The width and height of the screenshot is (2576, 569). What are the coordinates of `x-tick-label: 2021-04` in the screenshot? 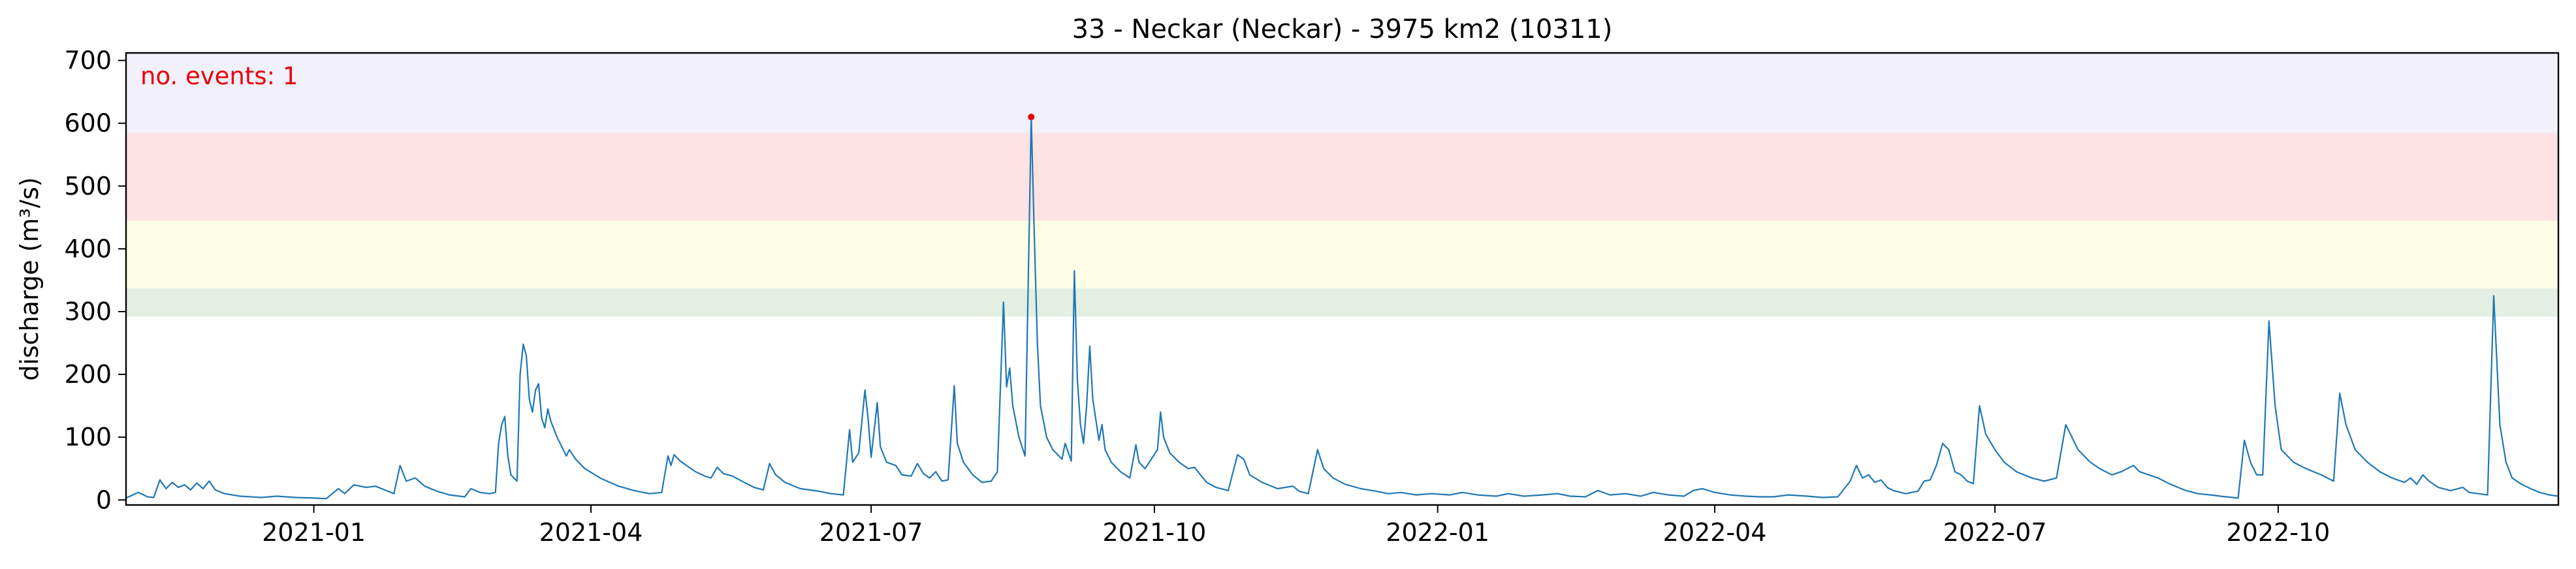 It's located at (591, 532).